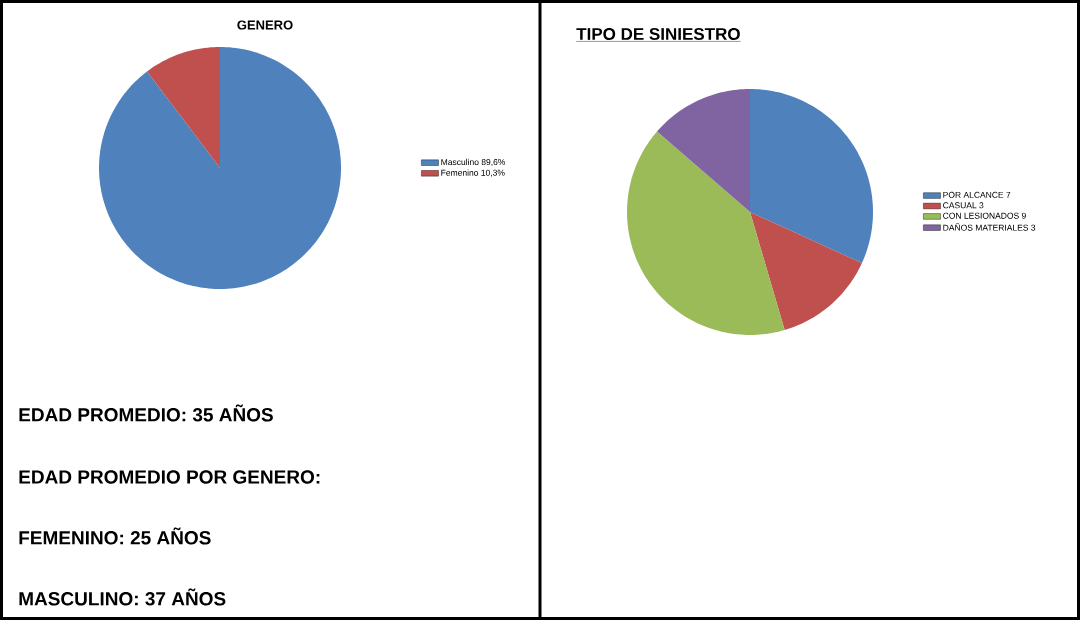 The image size is (1080, 620). I want to click on chart-title: TIPO DE SINIESTRO, so click(658, 34).